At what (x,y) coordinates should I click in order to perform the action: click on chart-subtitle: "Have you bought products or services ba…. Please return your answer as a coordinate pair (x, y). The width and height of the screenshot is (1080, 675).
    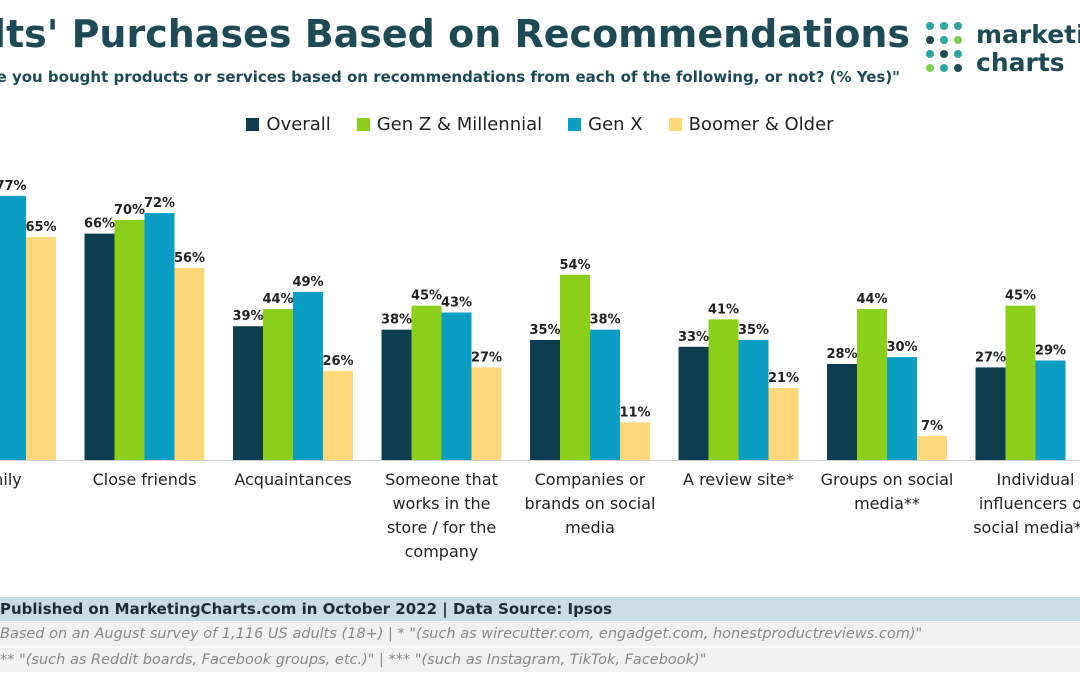
    Looking at the image, I should click on (450, 77).